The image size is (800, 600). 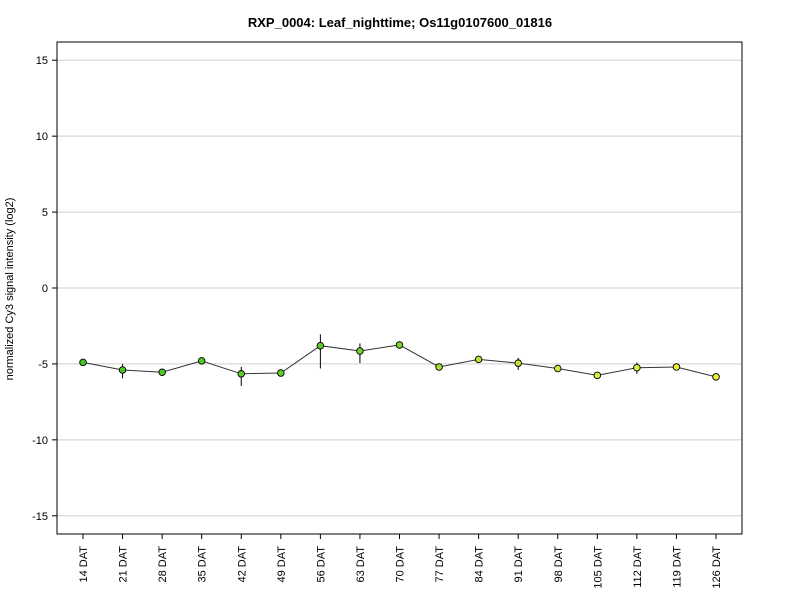 What do you see at coordinates (440, 564) in the screenshot?
I see `x-tick-label: 77 DAT` at bounding box center [440, 564].